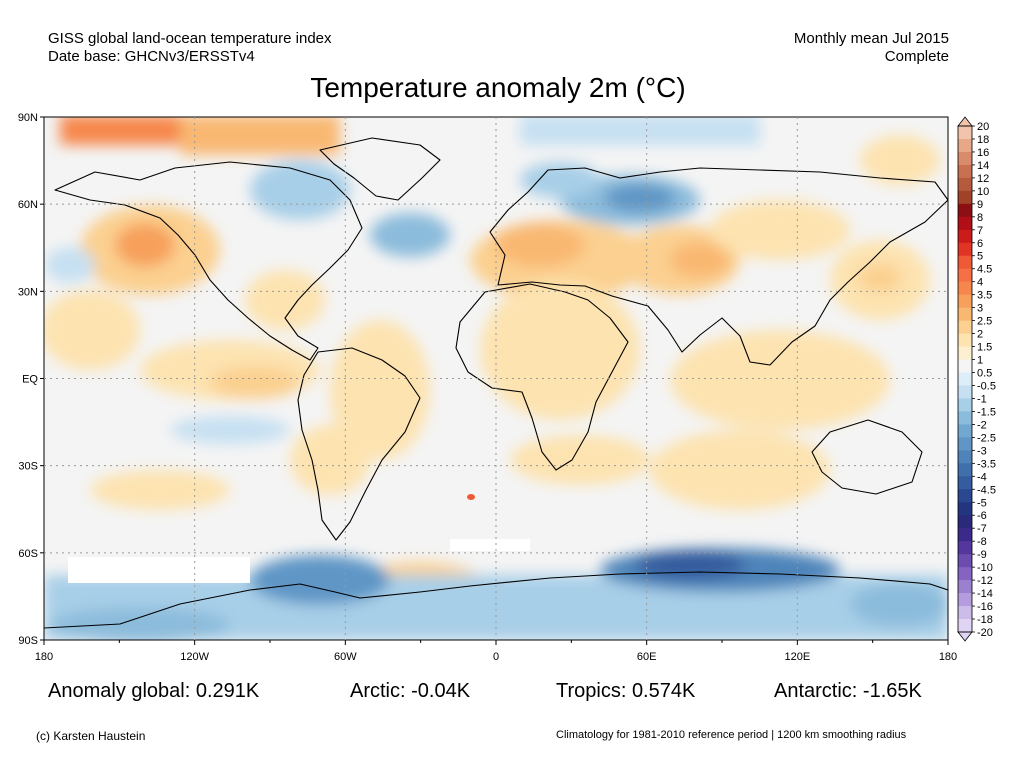 The height and width of the screenshot is (768, 1024). Describe the element at coordinates (982, 542) in the screenshot. I see `colorbar-tick-label: -8` at that location.